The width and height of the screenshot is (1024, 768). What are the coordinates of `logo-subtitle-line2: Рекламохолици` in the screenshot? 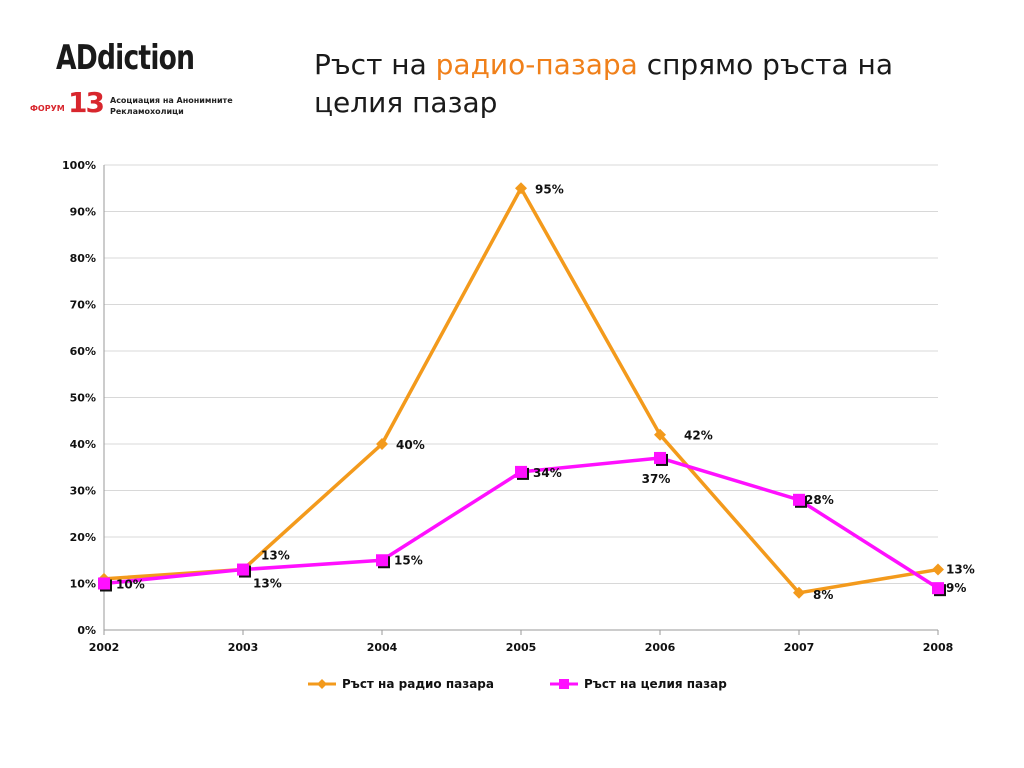 It's located at (147, 111).